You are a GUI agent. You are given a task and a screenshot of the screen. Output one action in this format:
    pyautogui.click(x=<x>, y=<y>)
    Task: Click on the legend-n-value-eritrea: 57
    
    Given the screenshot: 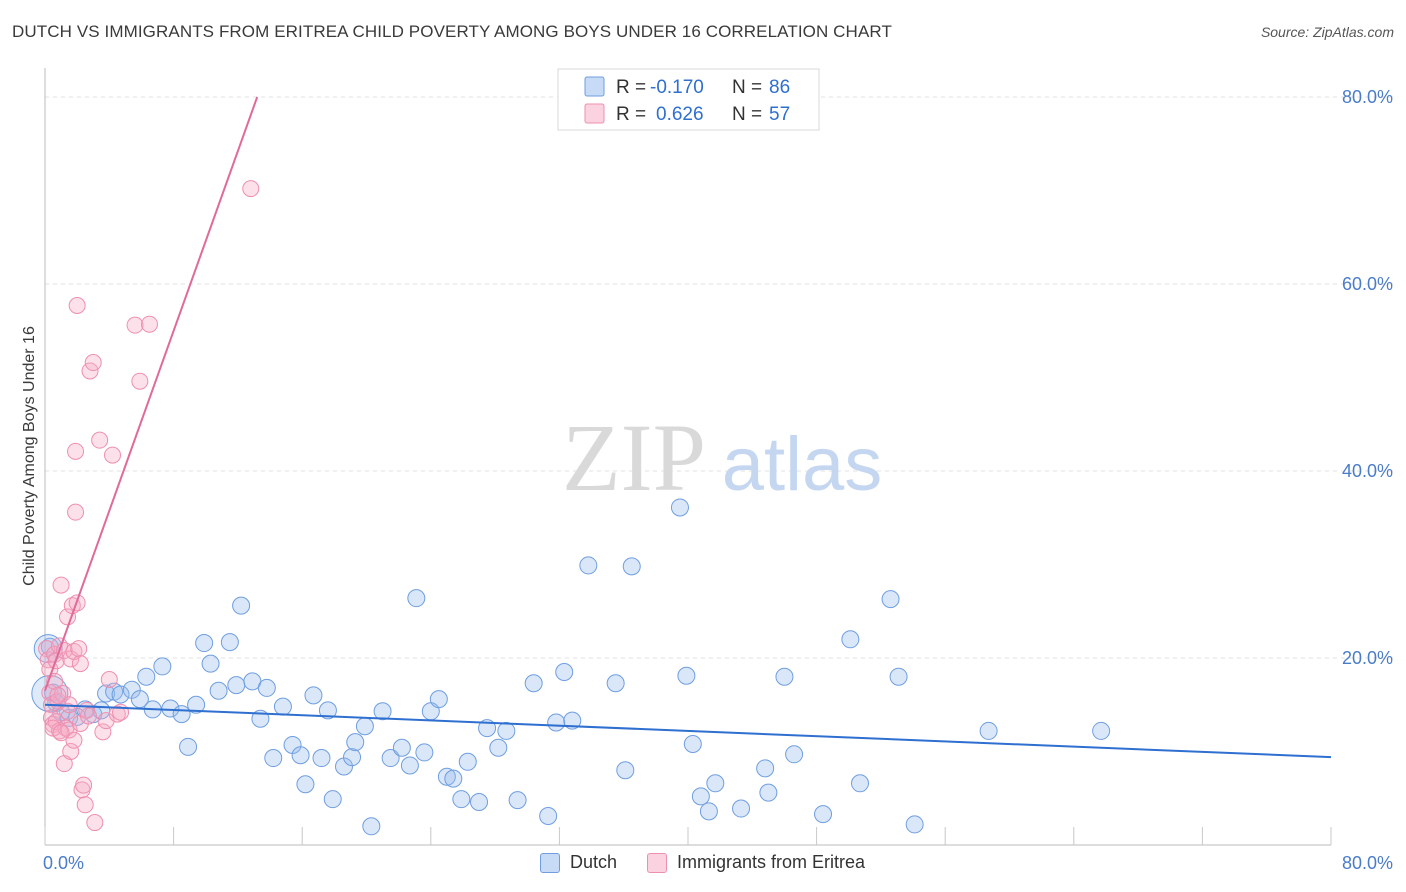 What is the action you would take?
    pyautogui.click(x=779, y=114)
    